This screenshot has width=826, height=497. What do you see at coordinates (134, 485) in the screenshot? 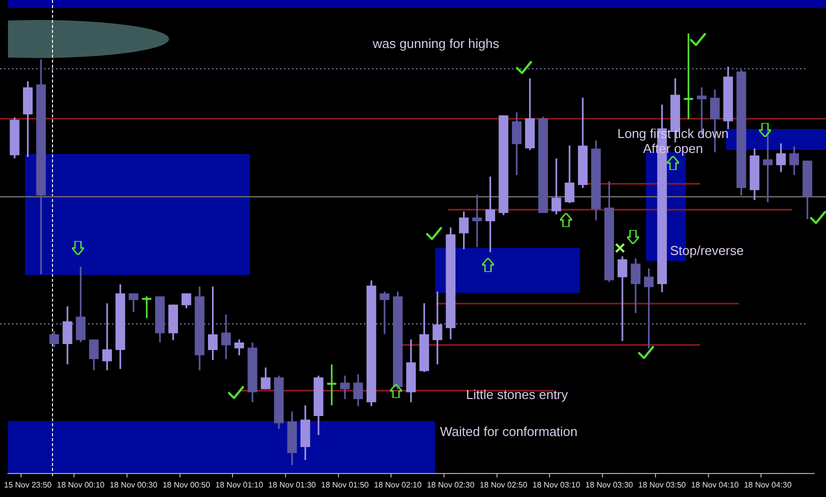
I see `x-tick-label: 18 Nov 00:30` at bounding box center [134, 485].